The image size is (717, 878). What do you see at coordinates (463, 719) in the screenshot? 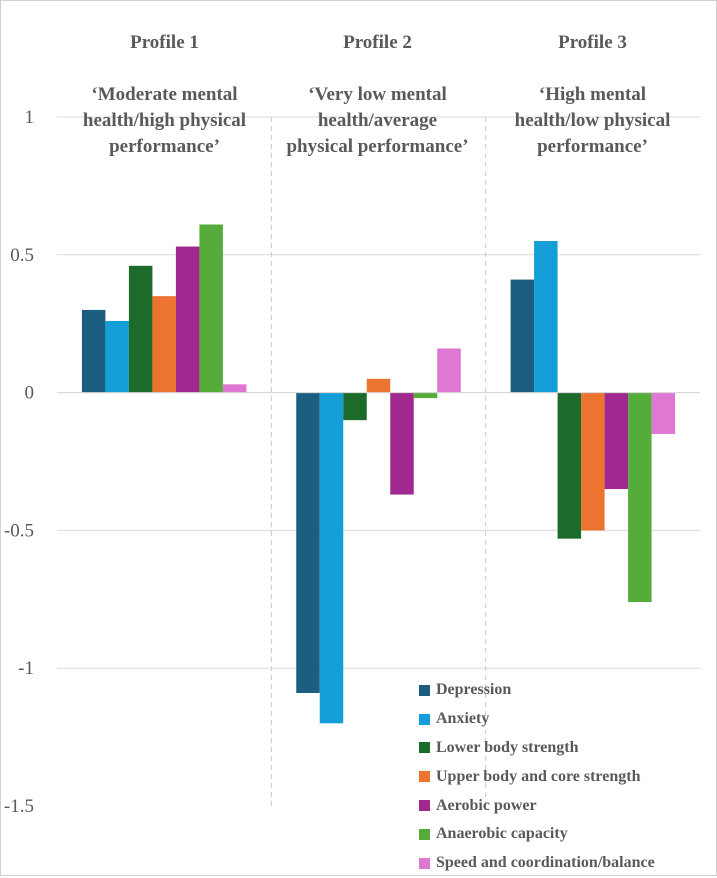
I see `legend-label-anxiety: Anxiety` at bounding box center [463, 719].